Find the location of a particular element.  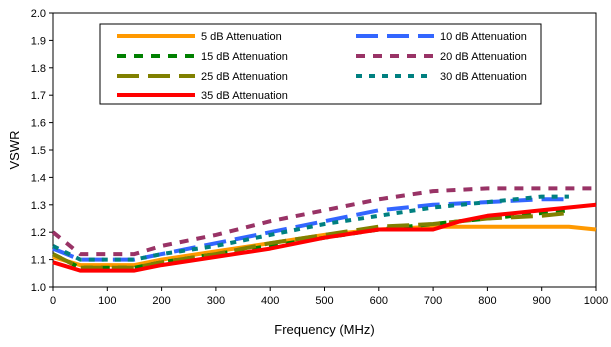

legend-label: 35 dB Attenuation is located at coordinates (244, 96).